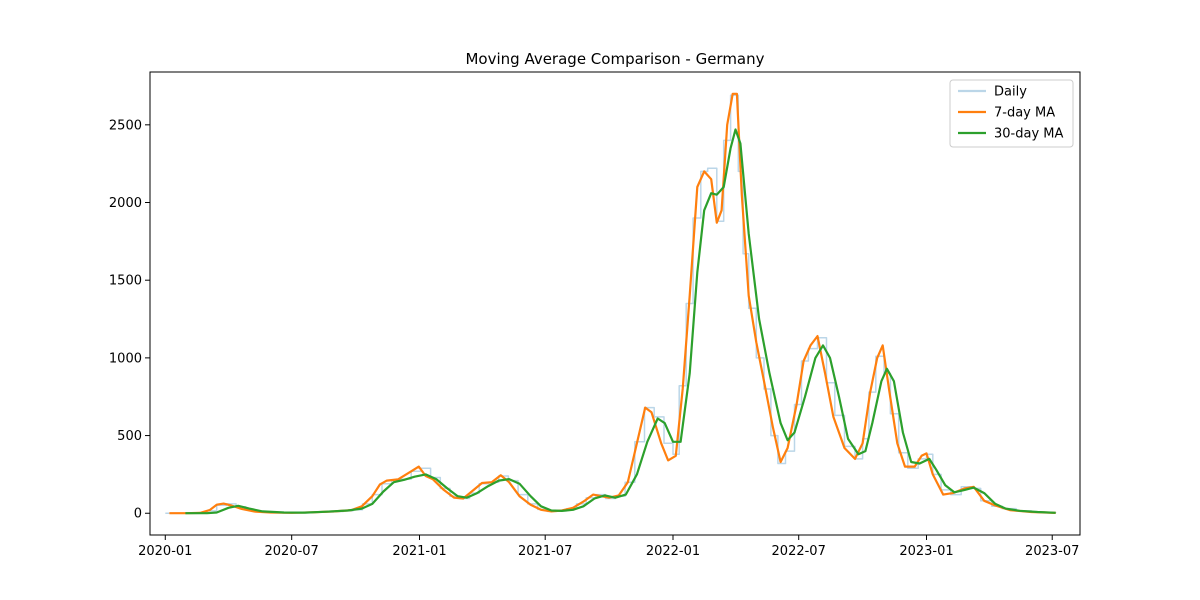 Image resolution: width=1200 pixels, height=600 pixels. I want to click on y-tick-label: 1000, so click(125, 358).